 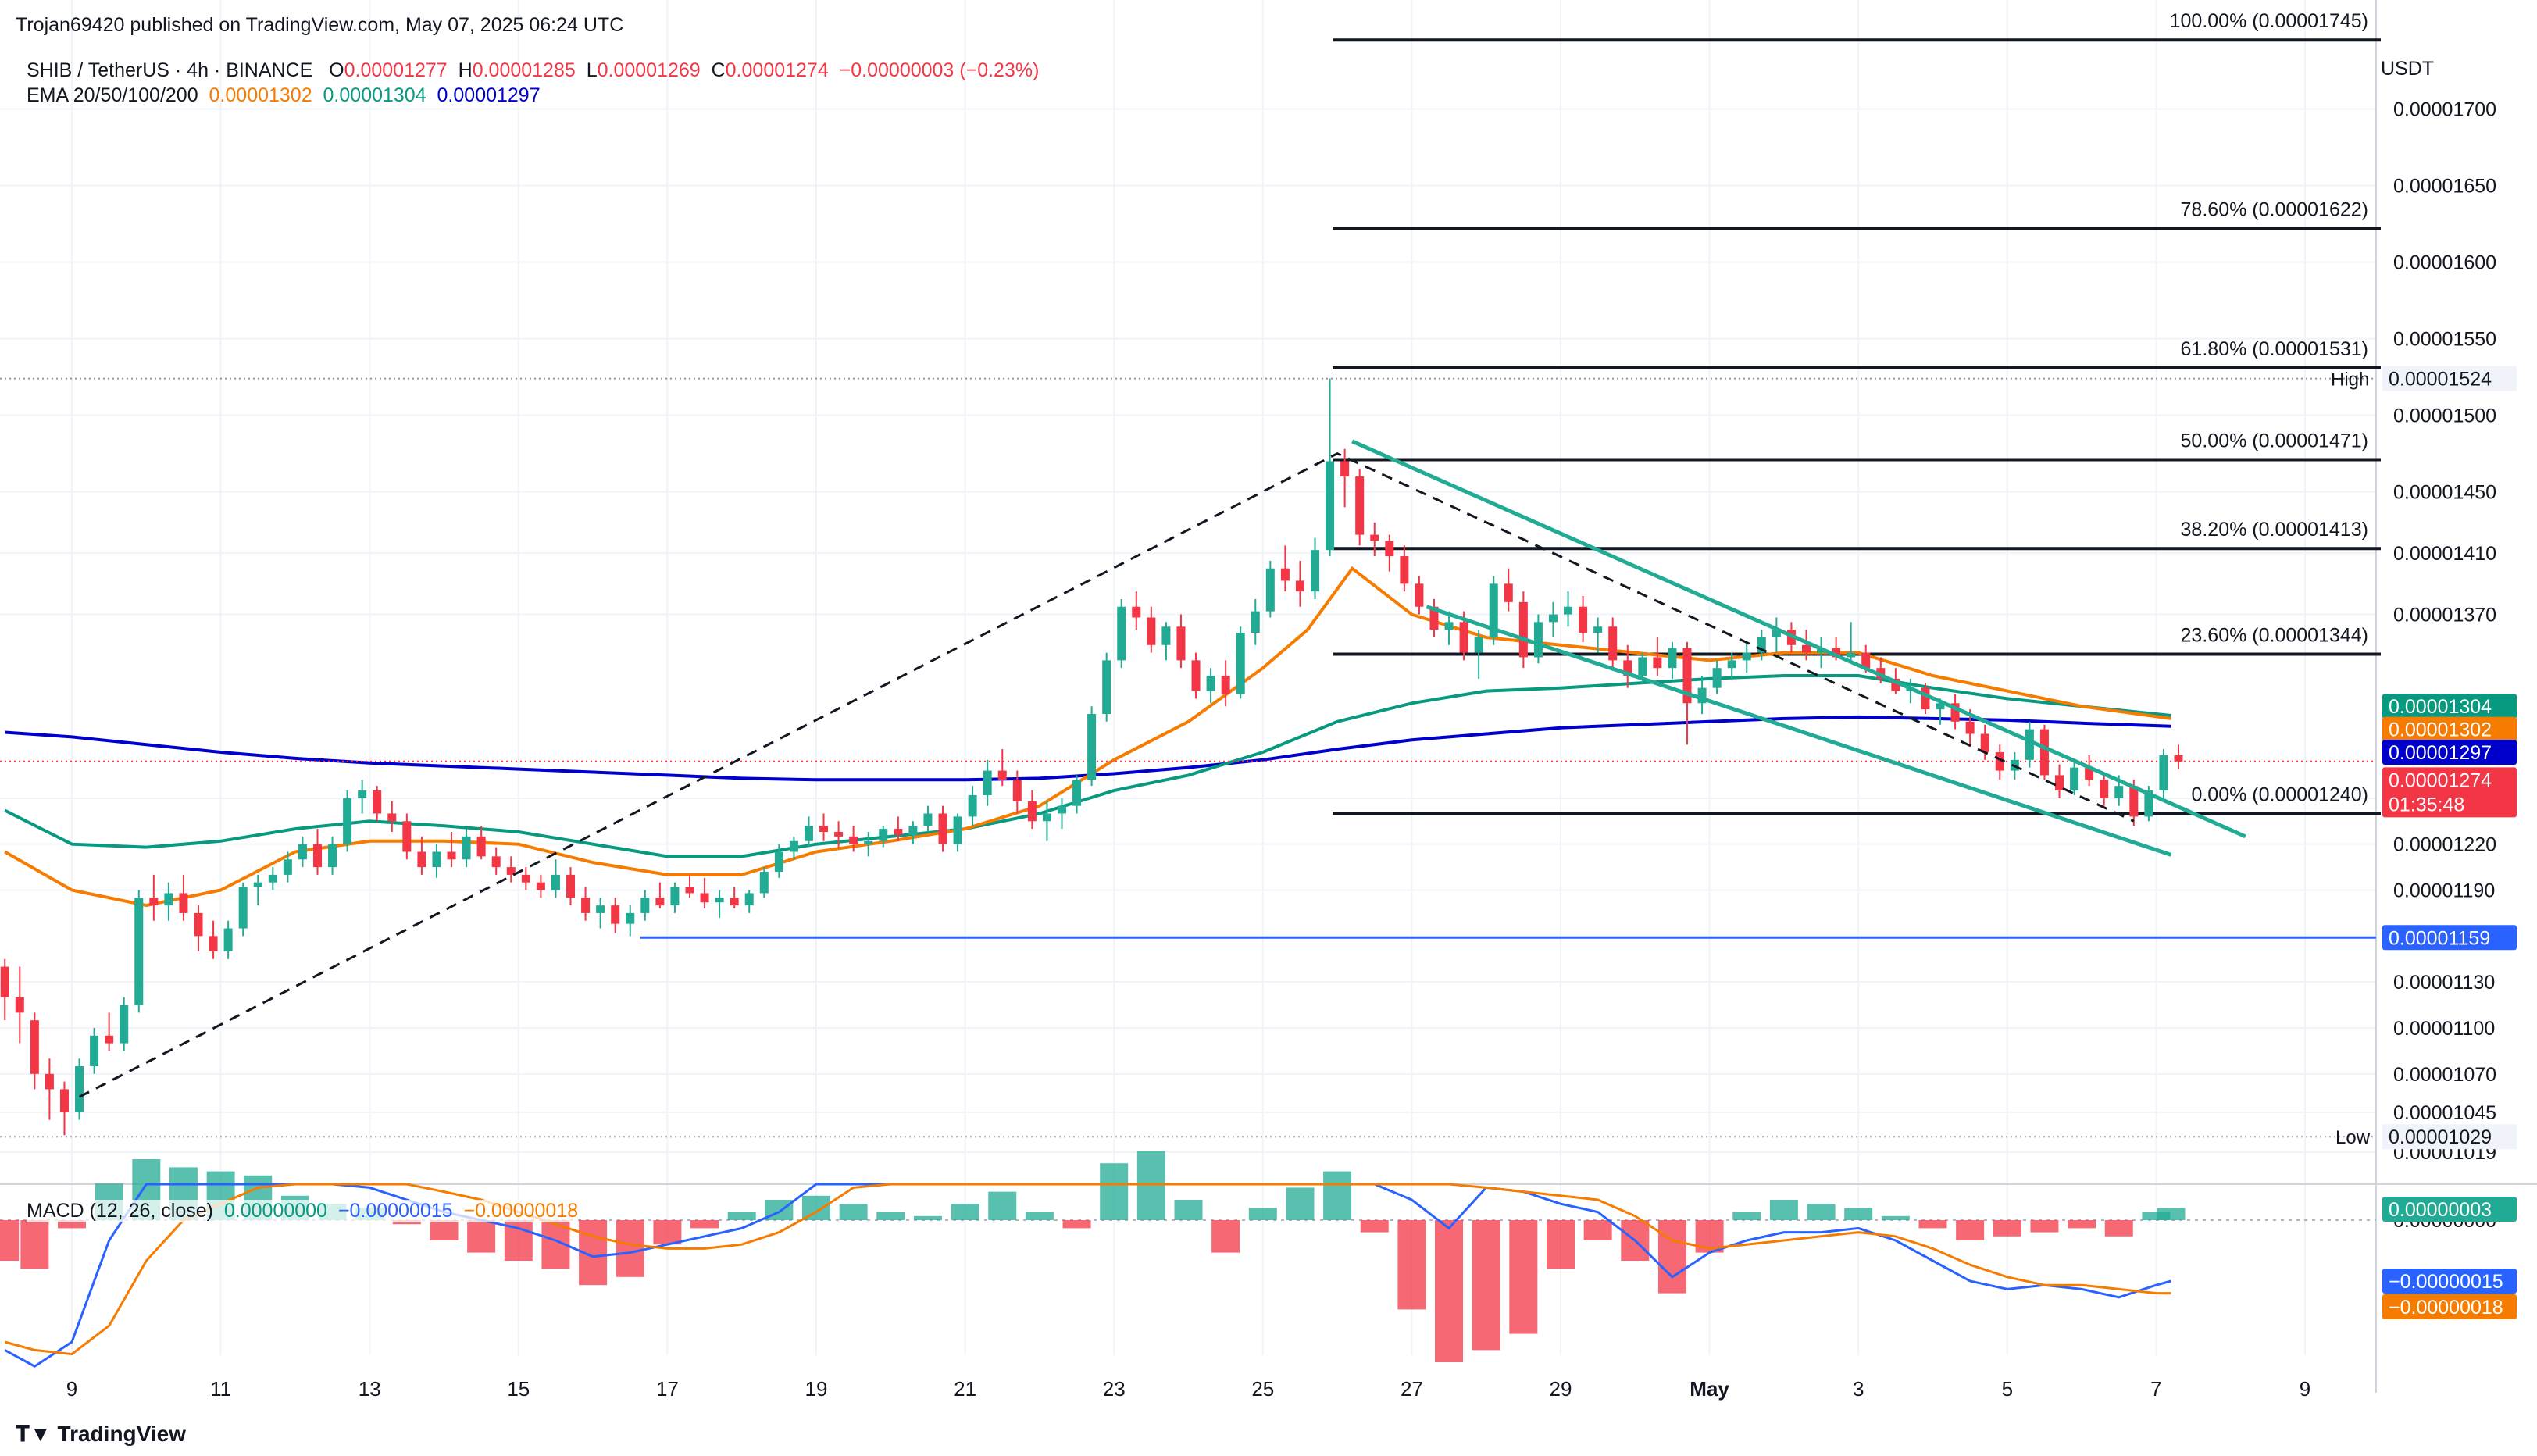 What do you see at coordinates (34, 1434) in the screenshot?
I see `tv-logo-icon: 𝐓▼` at bounding box center [34, 1434].